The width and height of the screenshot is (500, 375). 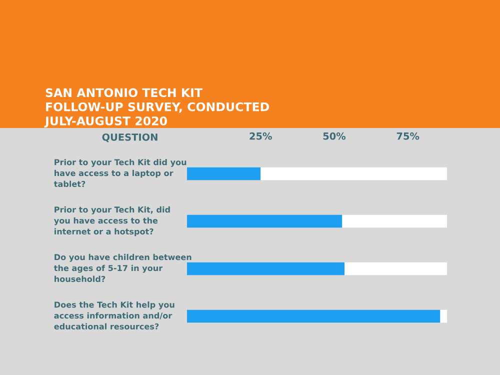 What do you see at coordinates (156, 108) in the screenshot?
I see `chart-title: SAN ANTONIO TECH KIT FOLLOW-UP SURVEY, CONDUCTED JULY-AUGUST 2020` at bounding box center [156, 108].